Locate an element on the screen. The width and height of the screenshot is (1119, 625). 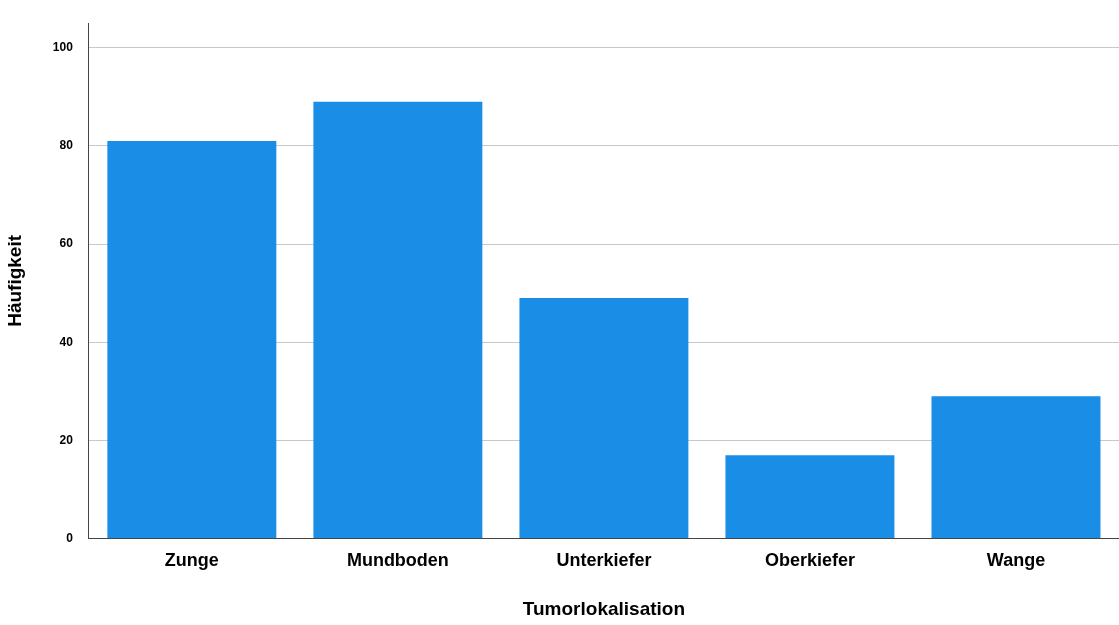
x-tick-label: Zunge is located at coordinates (191, 560).